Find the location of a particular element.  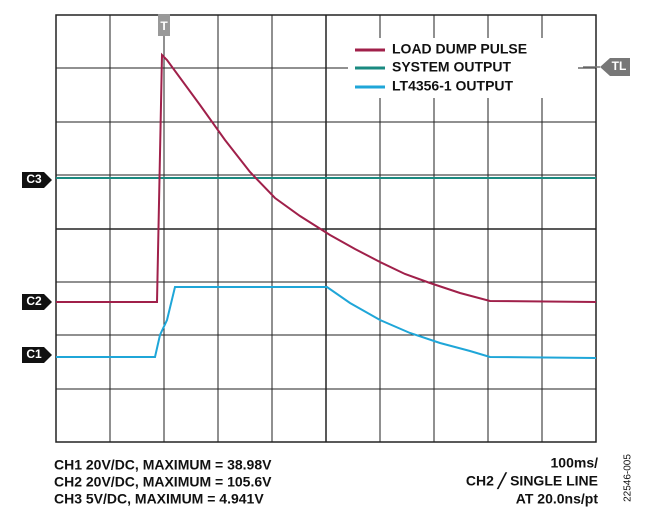

setting-line: CH1 20V/DC, MAXIMUM = 38.98V is located at coordinates (163, 465).